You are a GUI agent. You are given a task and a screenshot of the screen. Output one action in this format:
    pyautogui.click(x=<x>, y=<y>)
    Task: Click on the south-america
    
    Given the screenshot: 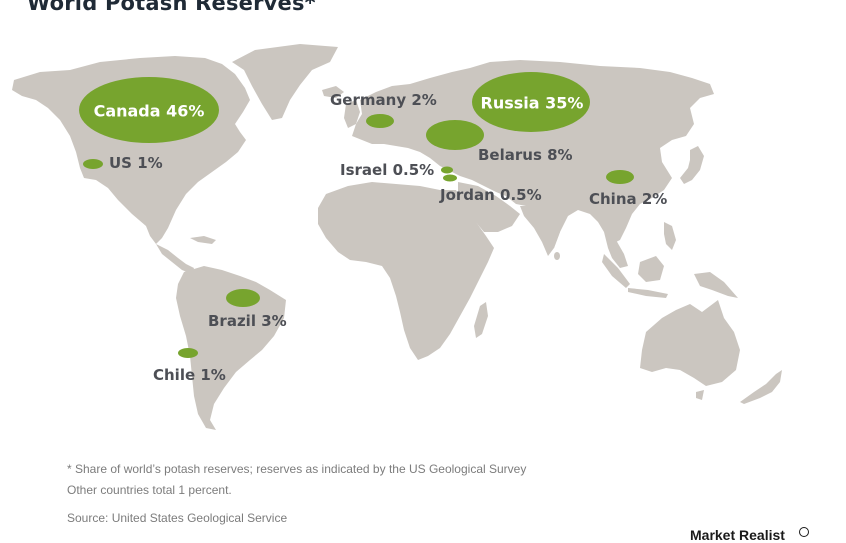 What is the action you would take?
    pyautogui.click(x=231, y=348)
    